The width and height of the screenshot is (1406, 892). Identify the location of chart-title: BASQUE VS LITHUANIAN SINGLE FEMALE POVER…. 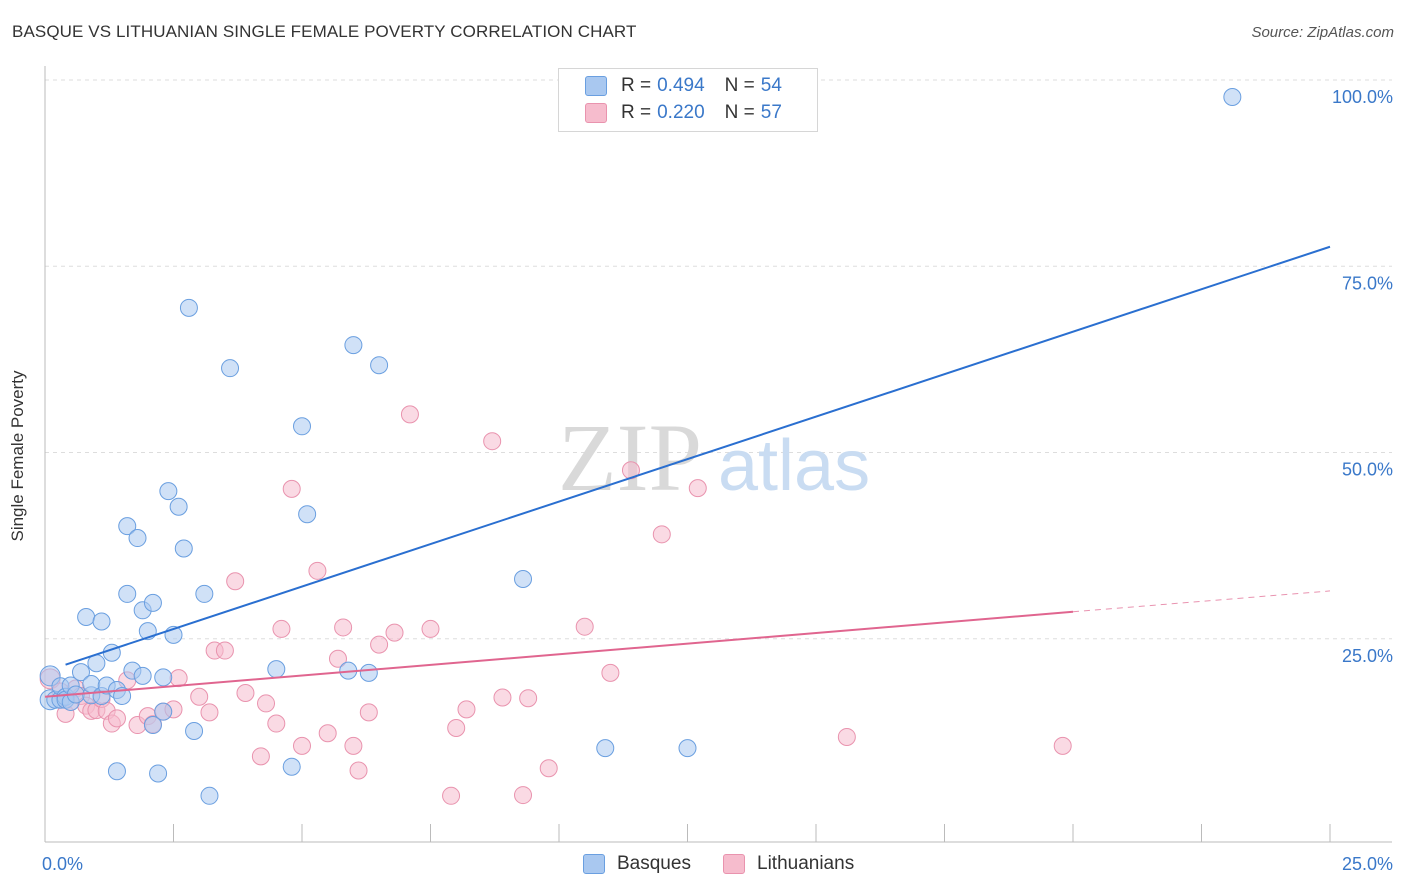
(324, 31).